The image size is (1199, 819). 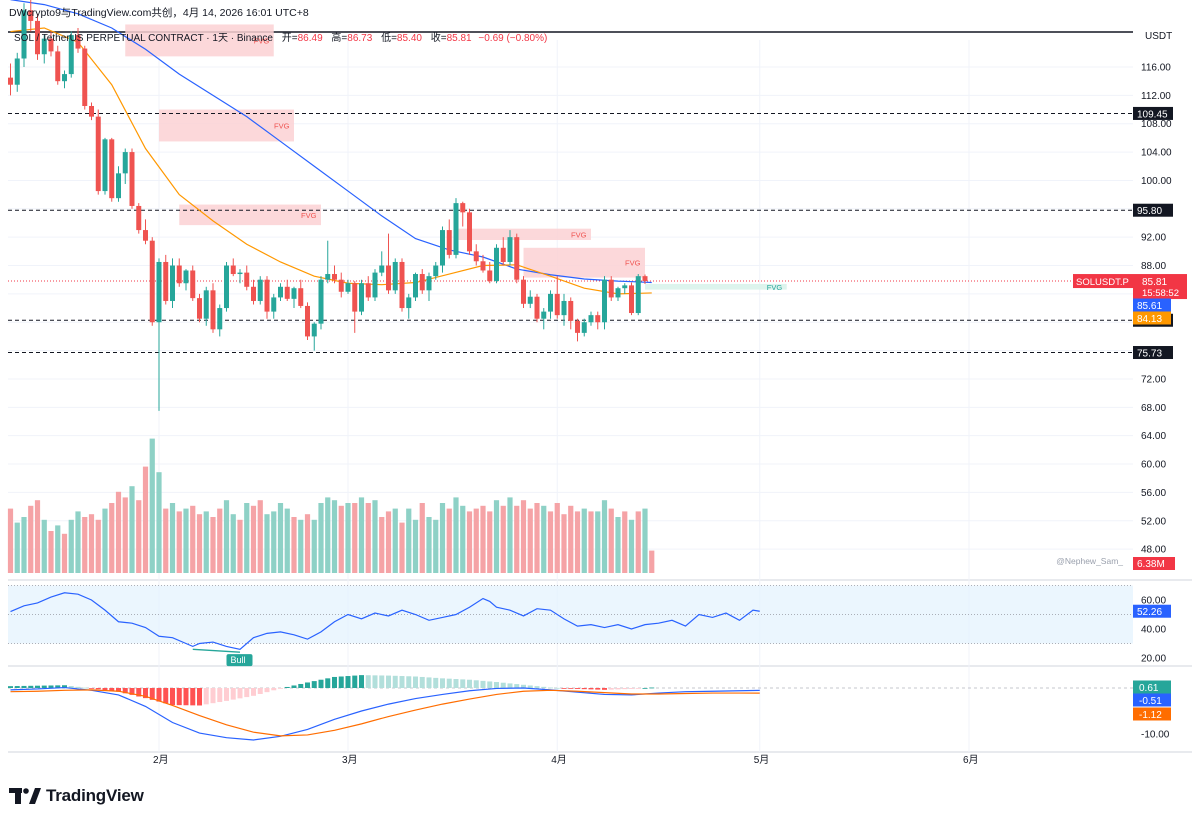 I want to click on ma-value-label: 84.13, so click(x=1149, y=319).